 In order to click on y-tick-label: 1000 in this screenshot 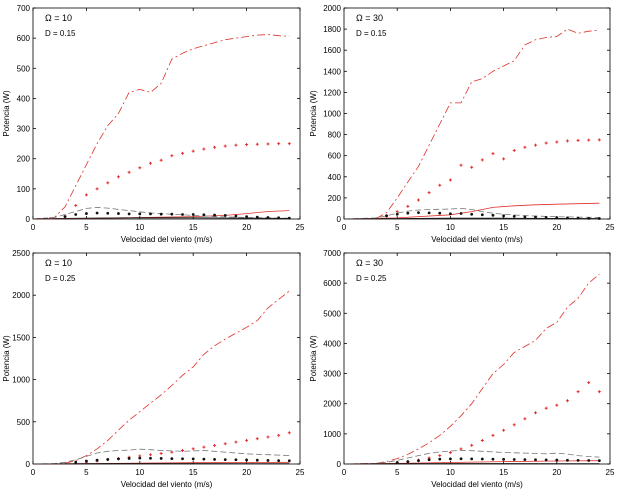, I will do `click(332, 434)`.